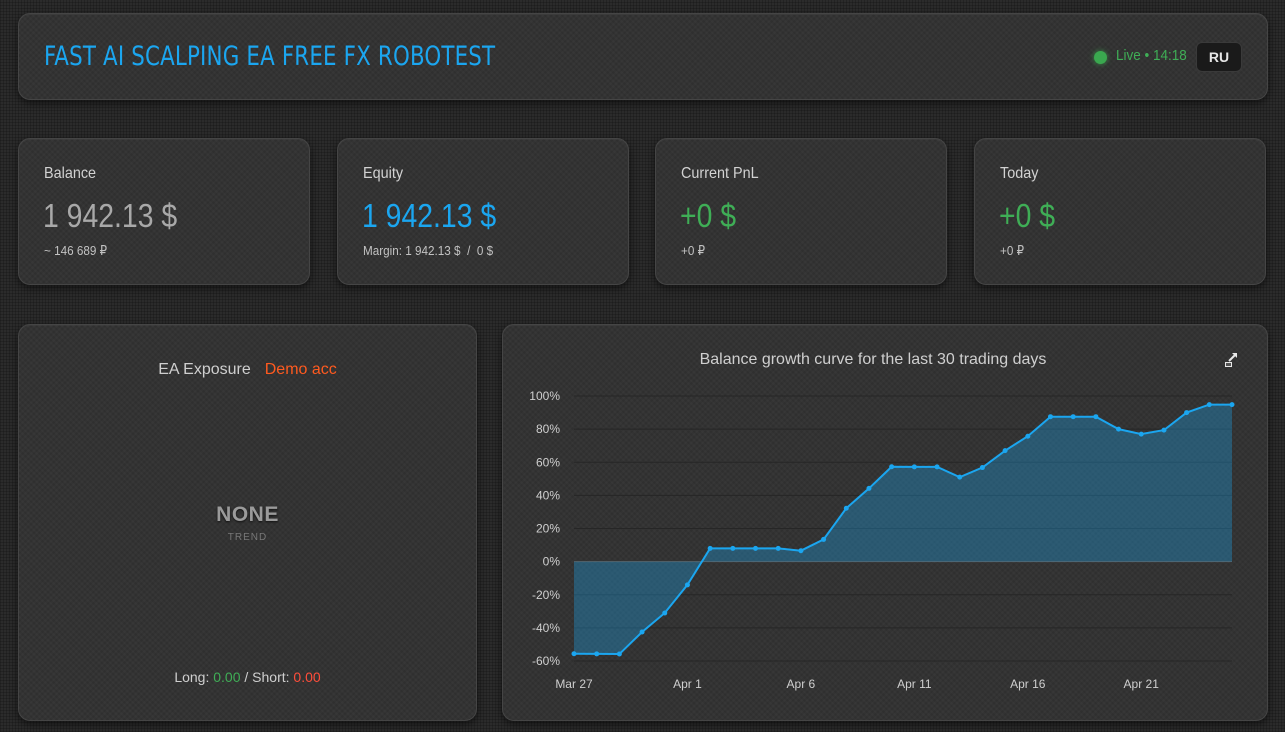 This screenshot has width=1285, height=732. What do you see at coordinates (552, 562) in the screenshot?
I see `y-tick-label: 0%` at bounding box center [552, 562].